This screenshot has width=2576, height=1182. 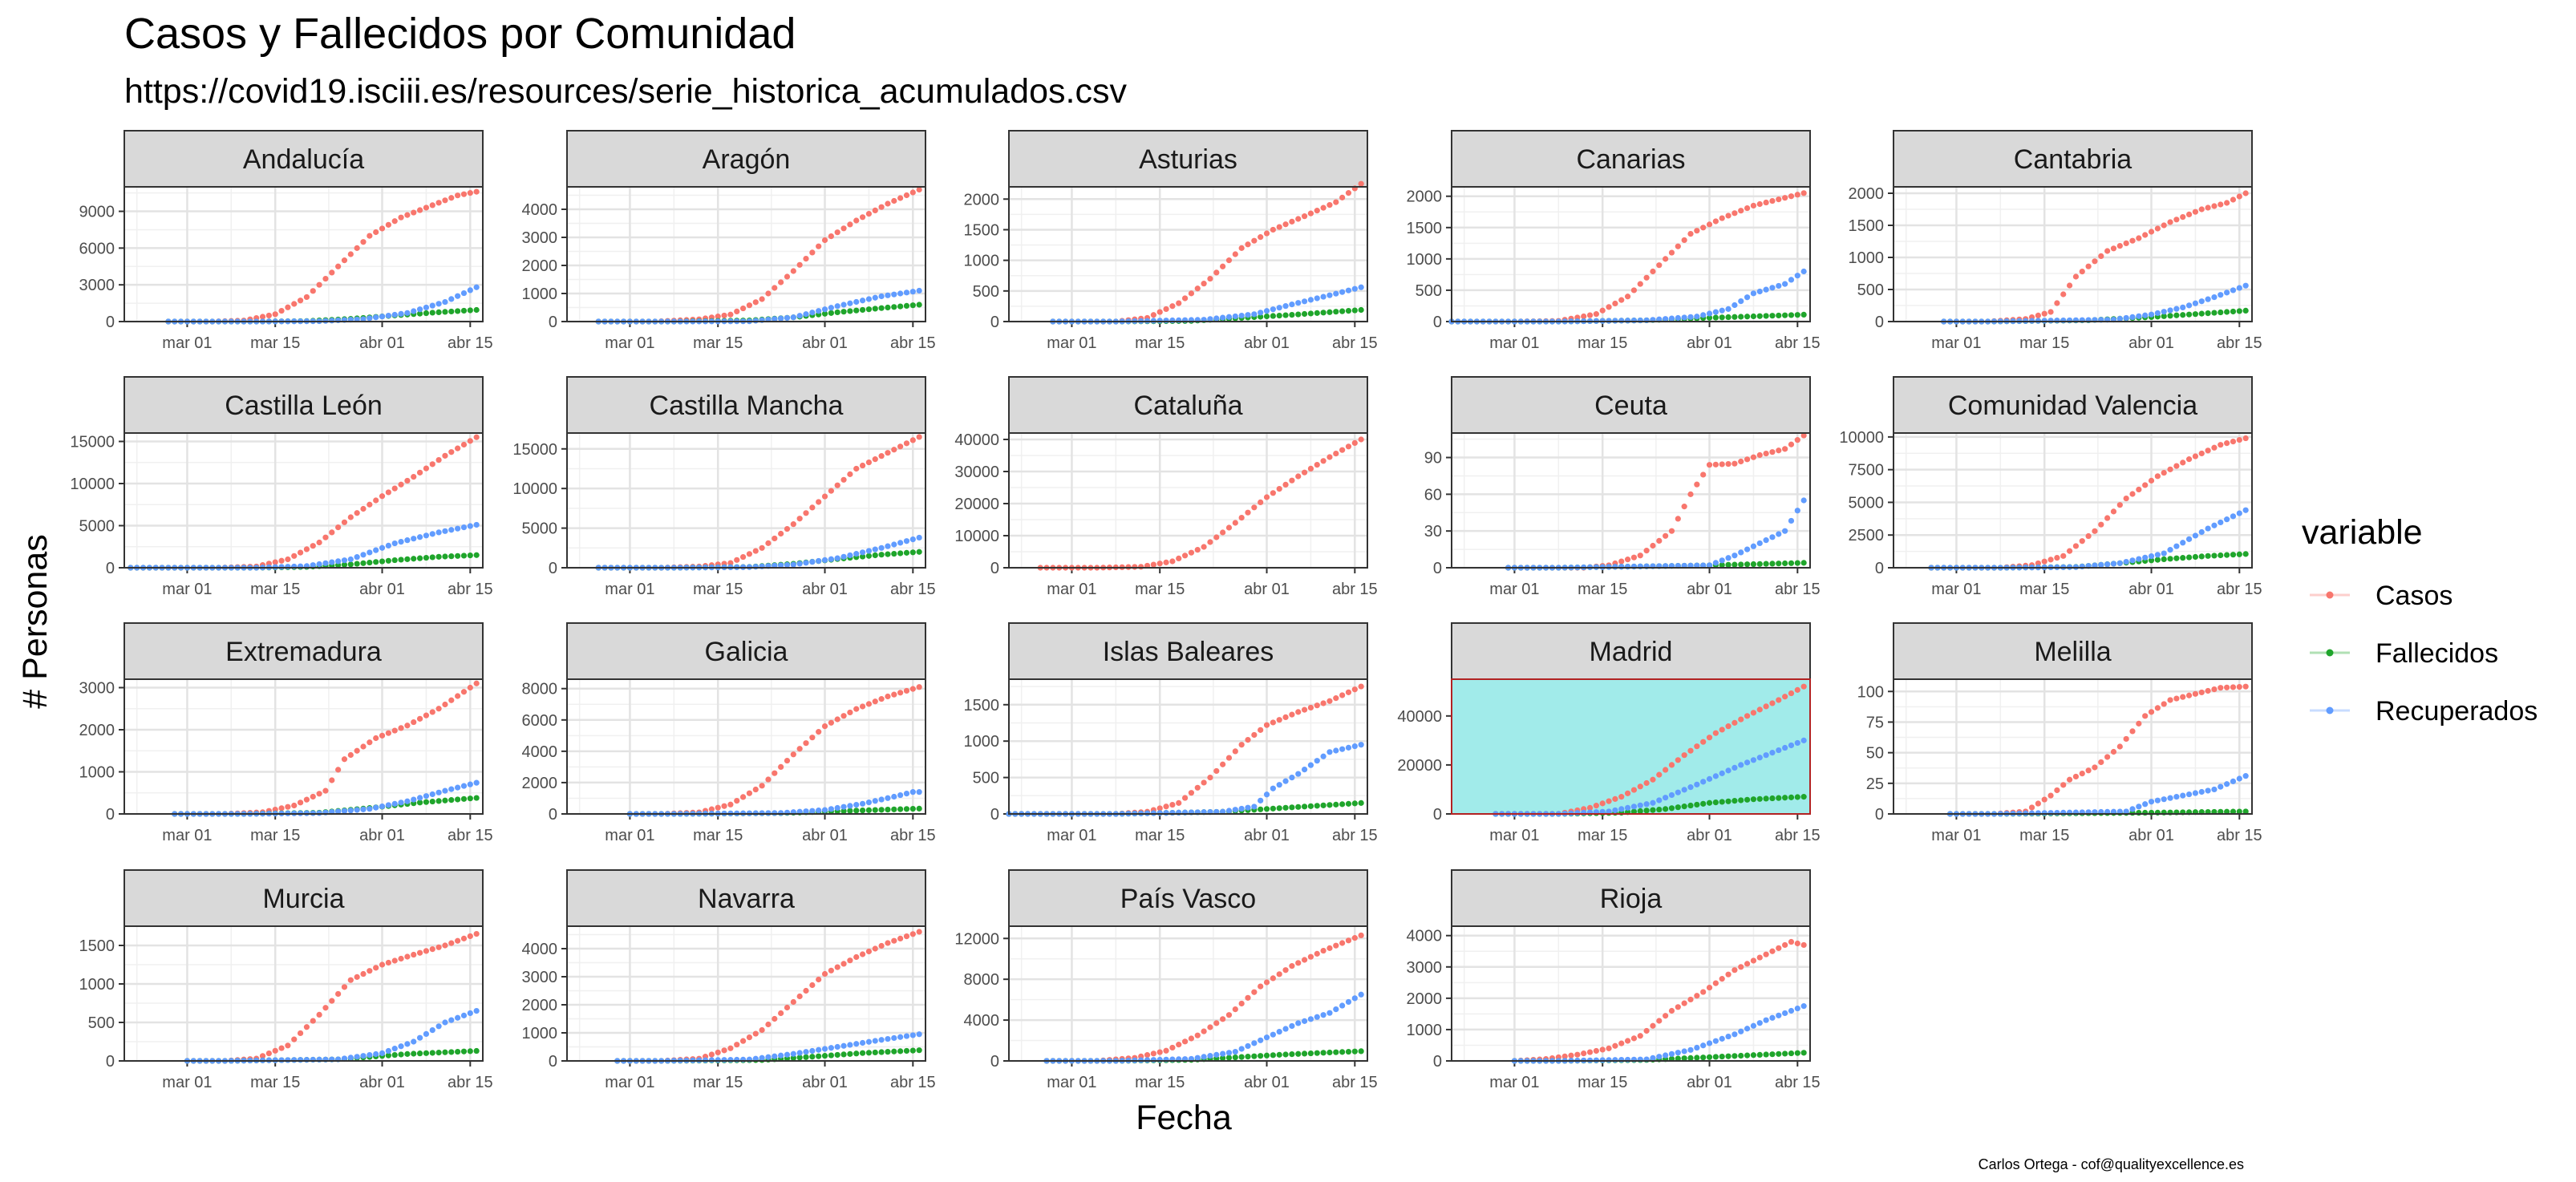 I want to click on x-tick-label: abr 01, so click(x=1709, y=343).